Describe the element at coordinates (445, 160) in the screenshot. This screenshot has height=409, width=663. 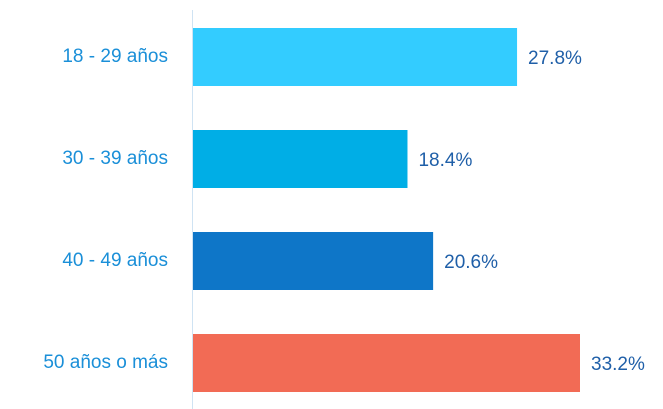
I see `value-label: 18.4%` at that location.